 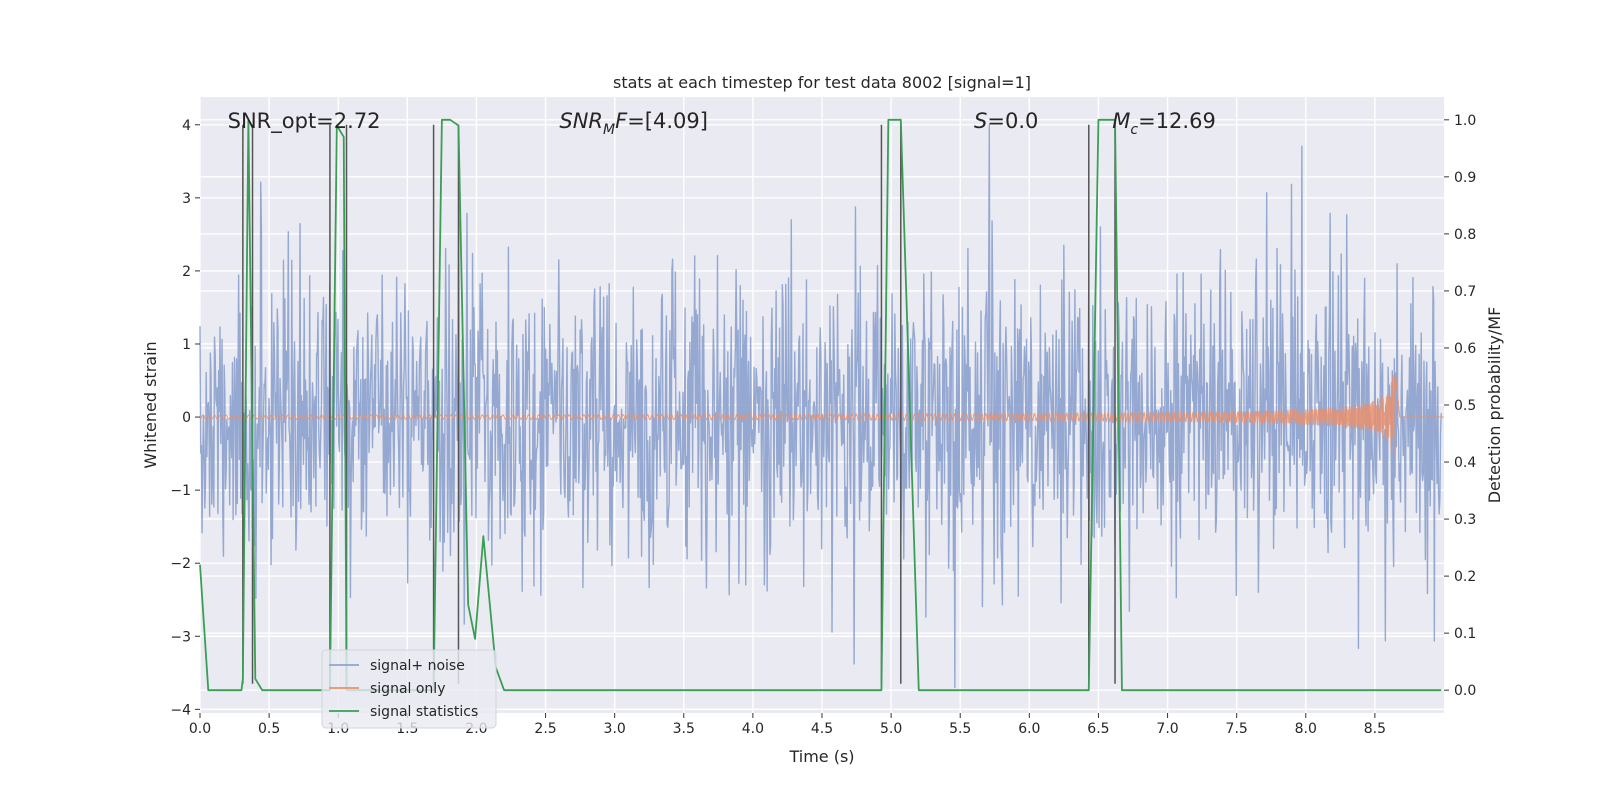 What do you see at coordinates (269, 729) in the screenshot?
I see `x-tick-label-1: 0.5` at bounding box center [269, 729].